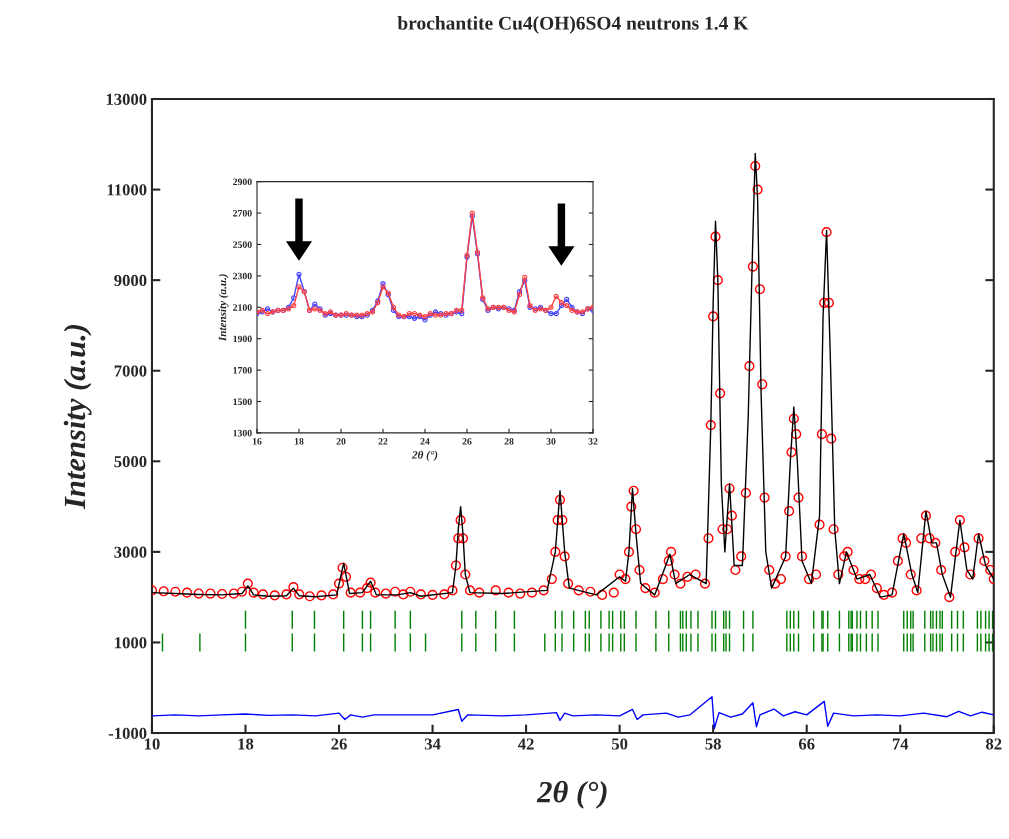 The width and height of the screenshot is (1009, 839). Describe the element at coordinates (242, 433) in the screenshot. I see `y-tick-label: 1300` at that location.